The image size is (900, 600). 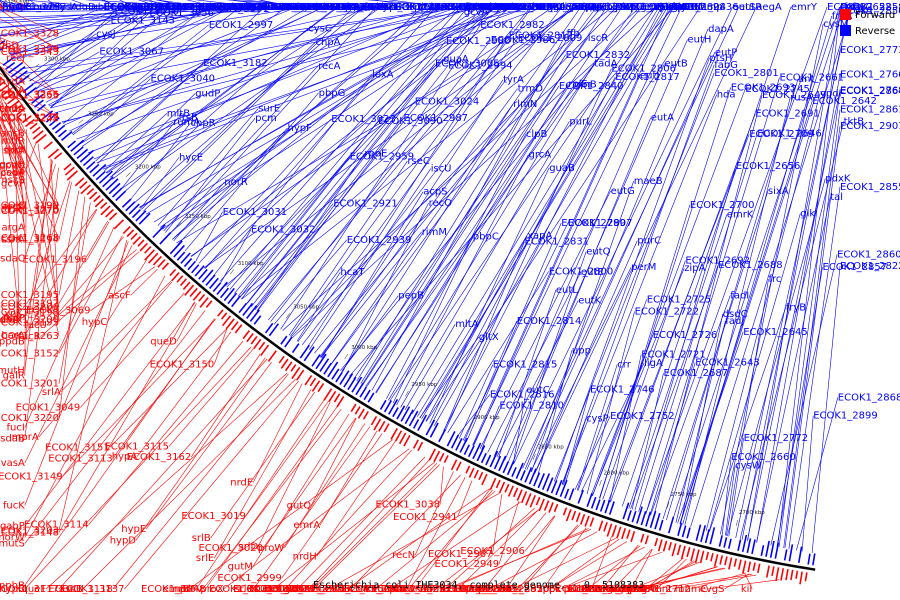 What do you see at coordinates (203, 123) in the screenshot?
I see `reverse-gene-label: chpR` at bounding box center [203, 123].